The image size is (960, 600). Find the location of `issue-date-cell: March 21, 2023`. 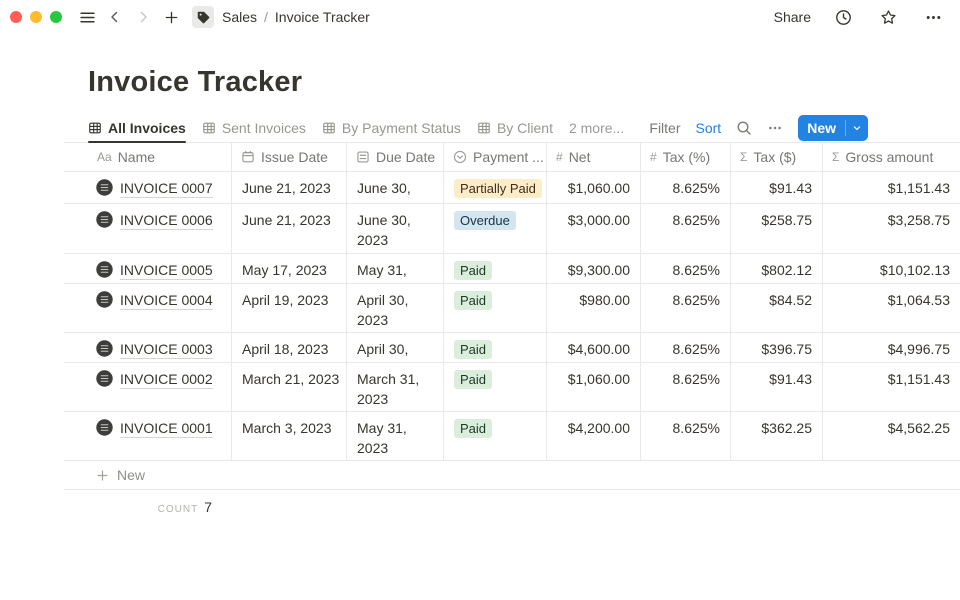

issue-date-cell: March 21, 2023 is located at coordinates (289, 387).